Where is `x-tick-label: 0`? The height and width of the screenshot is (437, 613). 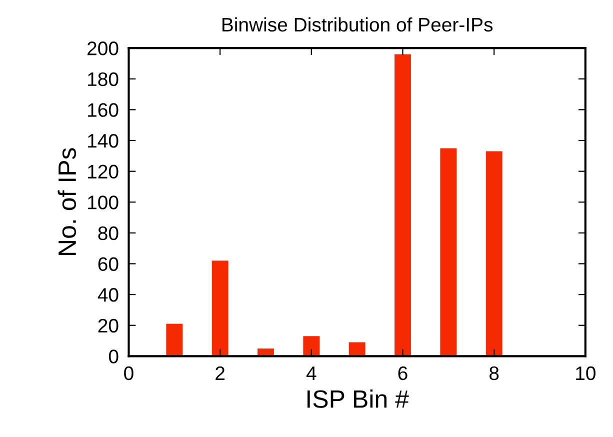
x-tick-label: 0 is located at coordinates (129, 373).